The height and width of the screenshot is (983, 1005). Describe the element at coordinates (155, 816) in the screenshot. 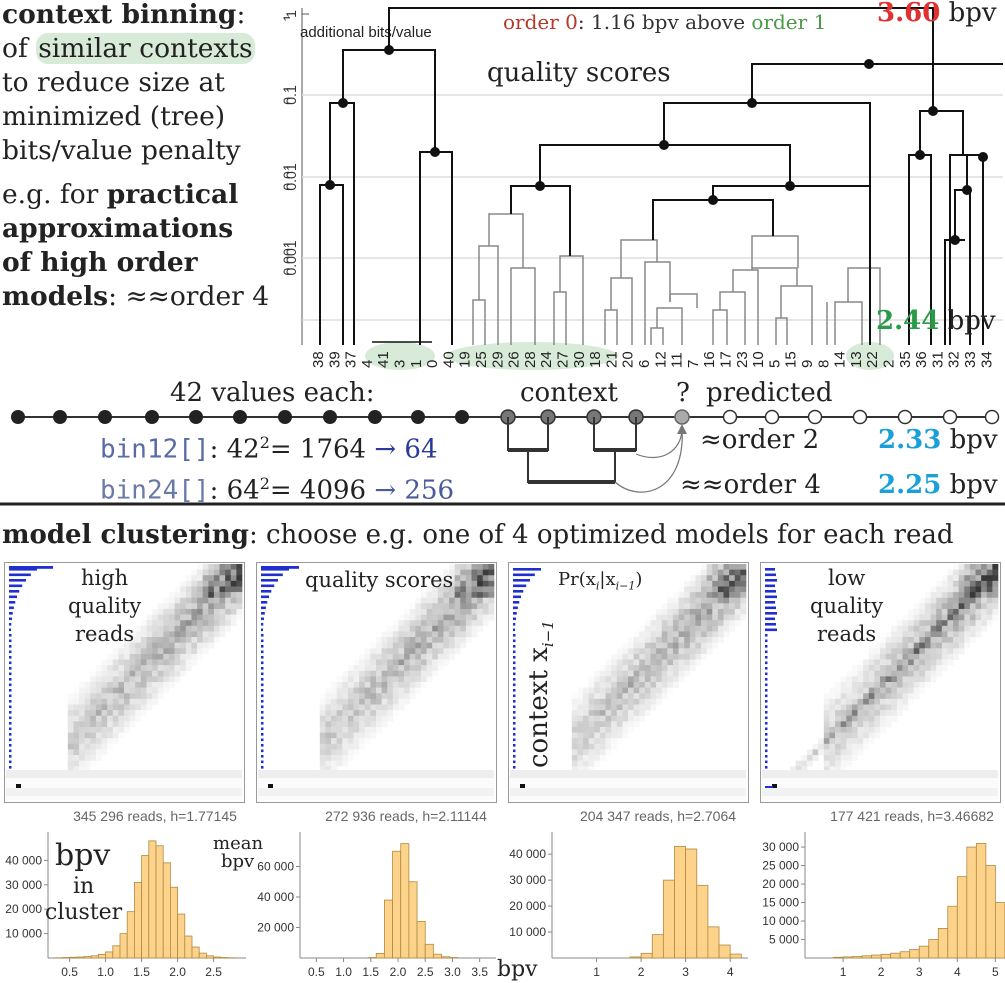

I see `histogram-title: 345 296 reads, h=1.77145` at that location.